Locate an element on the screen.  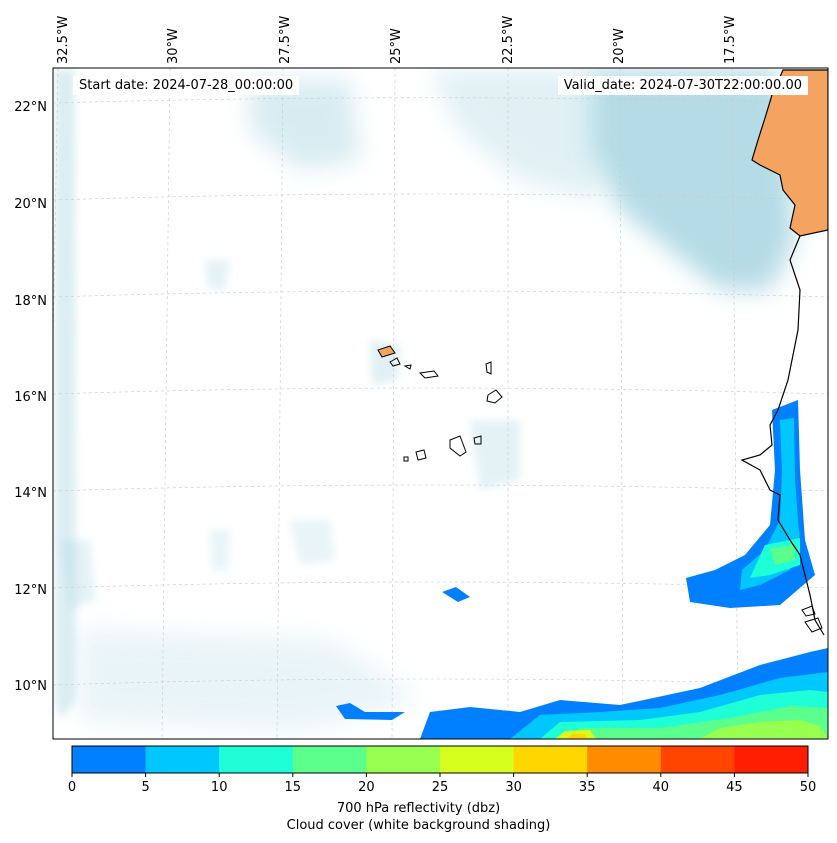
lon-label: 17.5°W is located at coordinates (730, 40).